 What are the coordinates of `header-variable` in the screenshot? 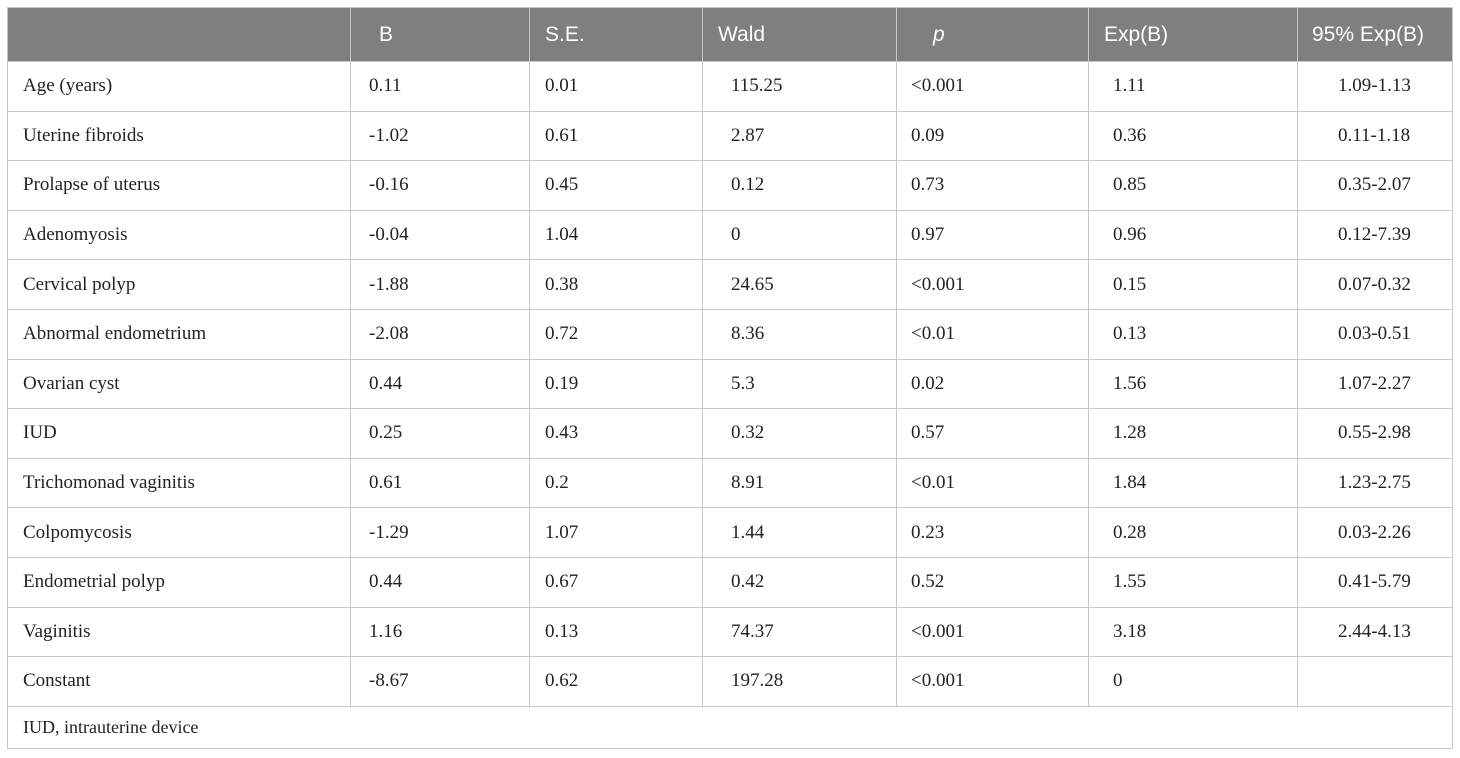 It's located at (179, 34).